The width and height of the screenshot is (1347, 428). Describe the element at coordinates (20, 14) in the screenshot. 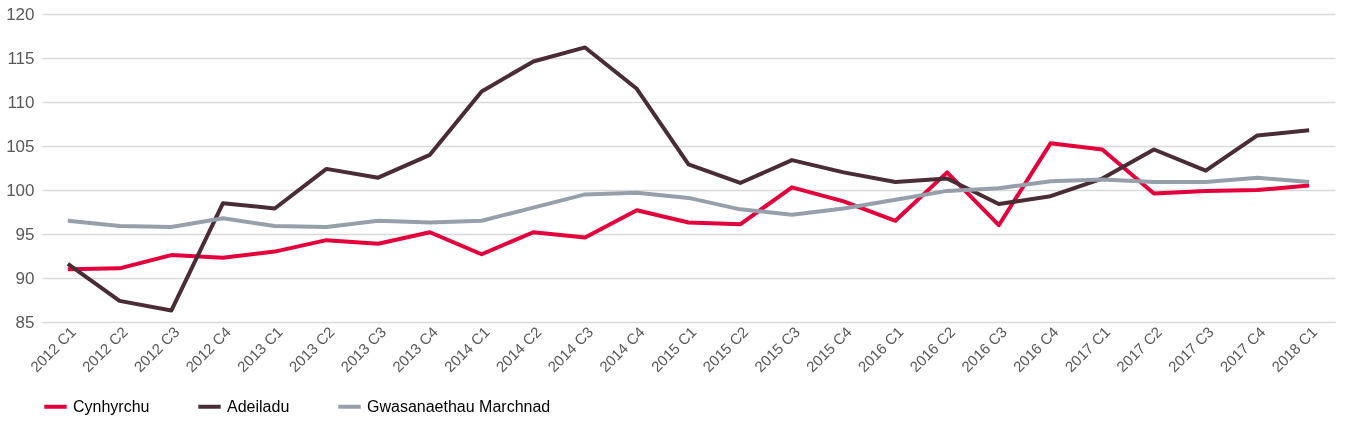

I see `y-tick-label: 120` at that location.